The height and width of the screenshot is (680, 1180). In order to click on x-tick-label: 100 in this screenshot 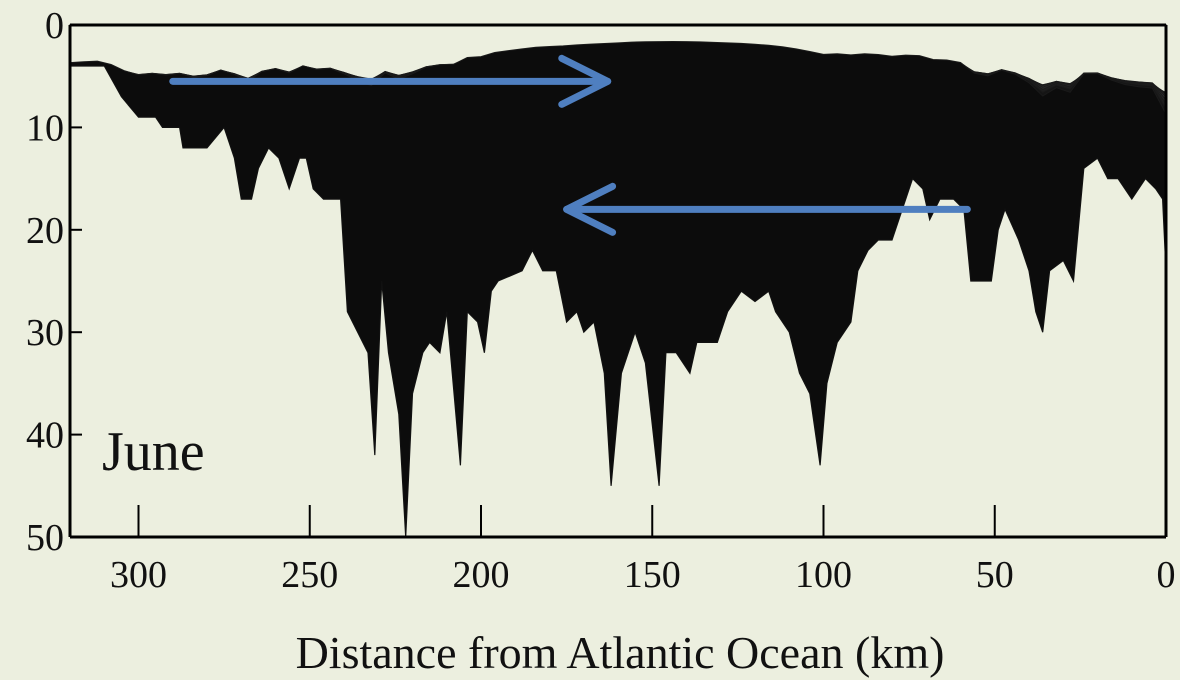, I will do `click(823, 575)`.